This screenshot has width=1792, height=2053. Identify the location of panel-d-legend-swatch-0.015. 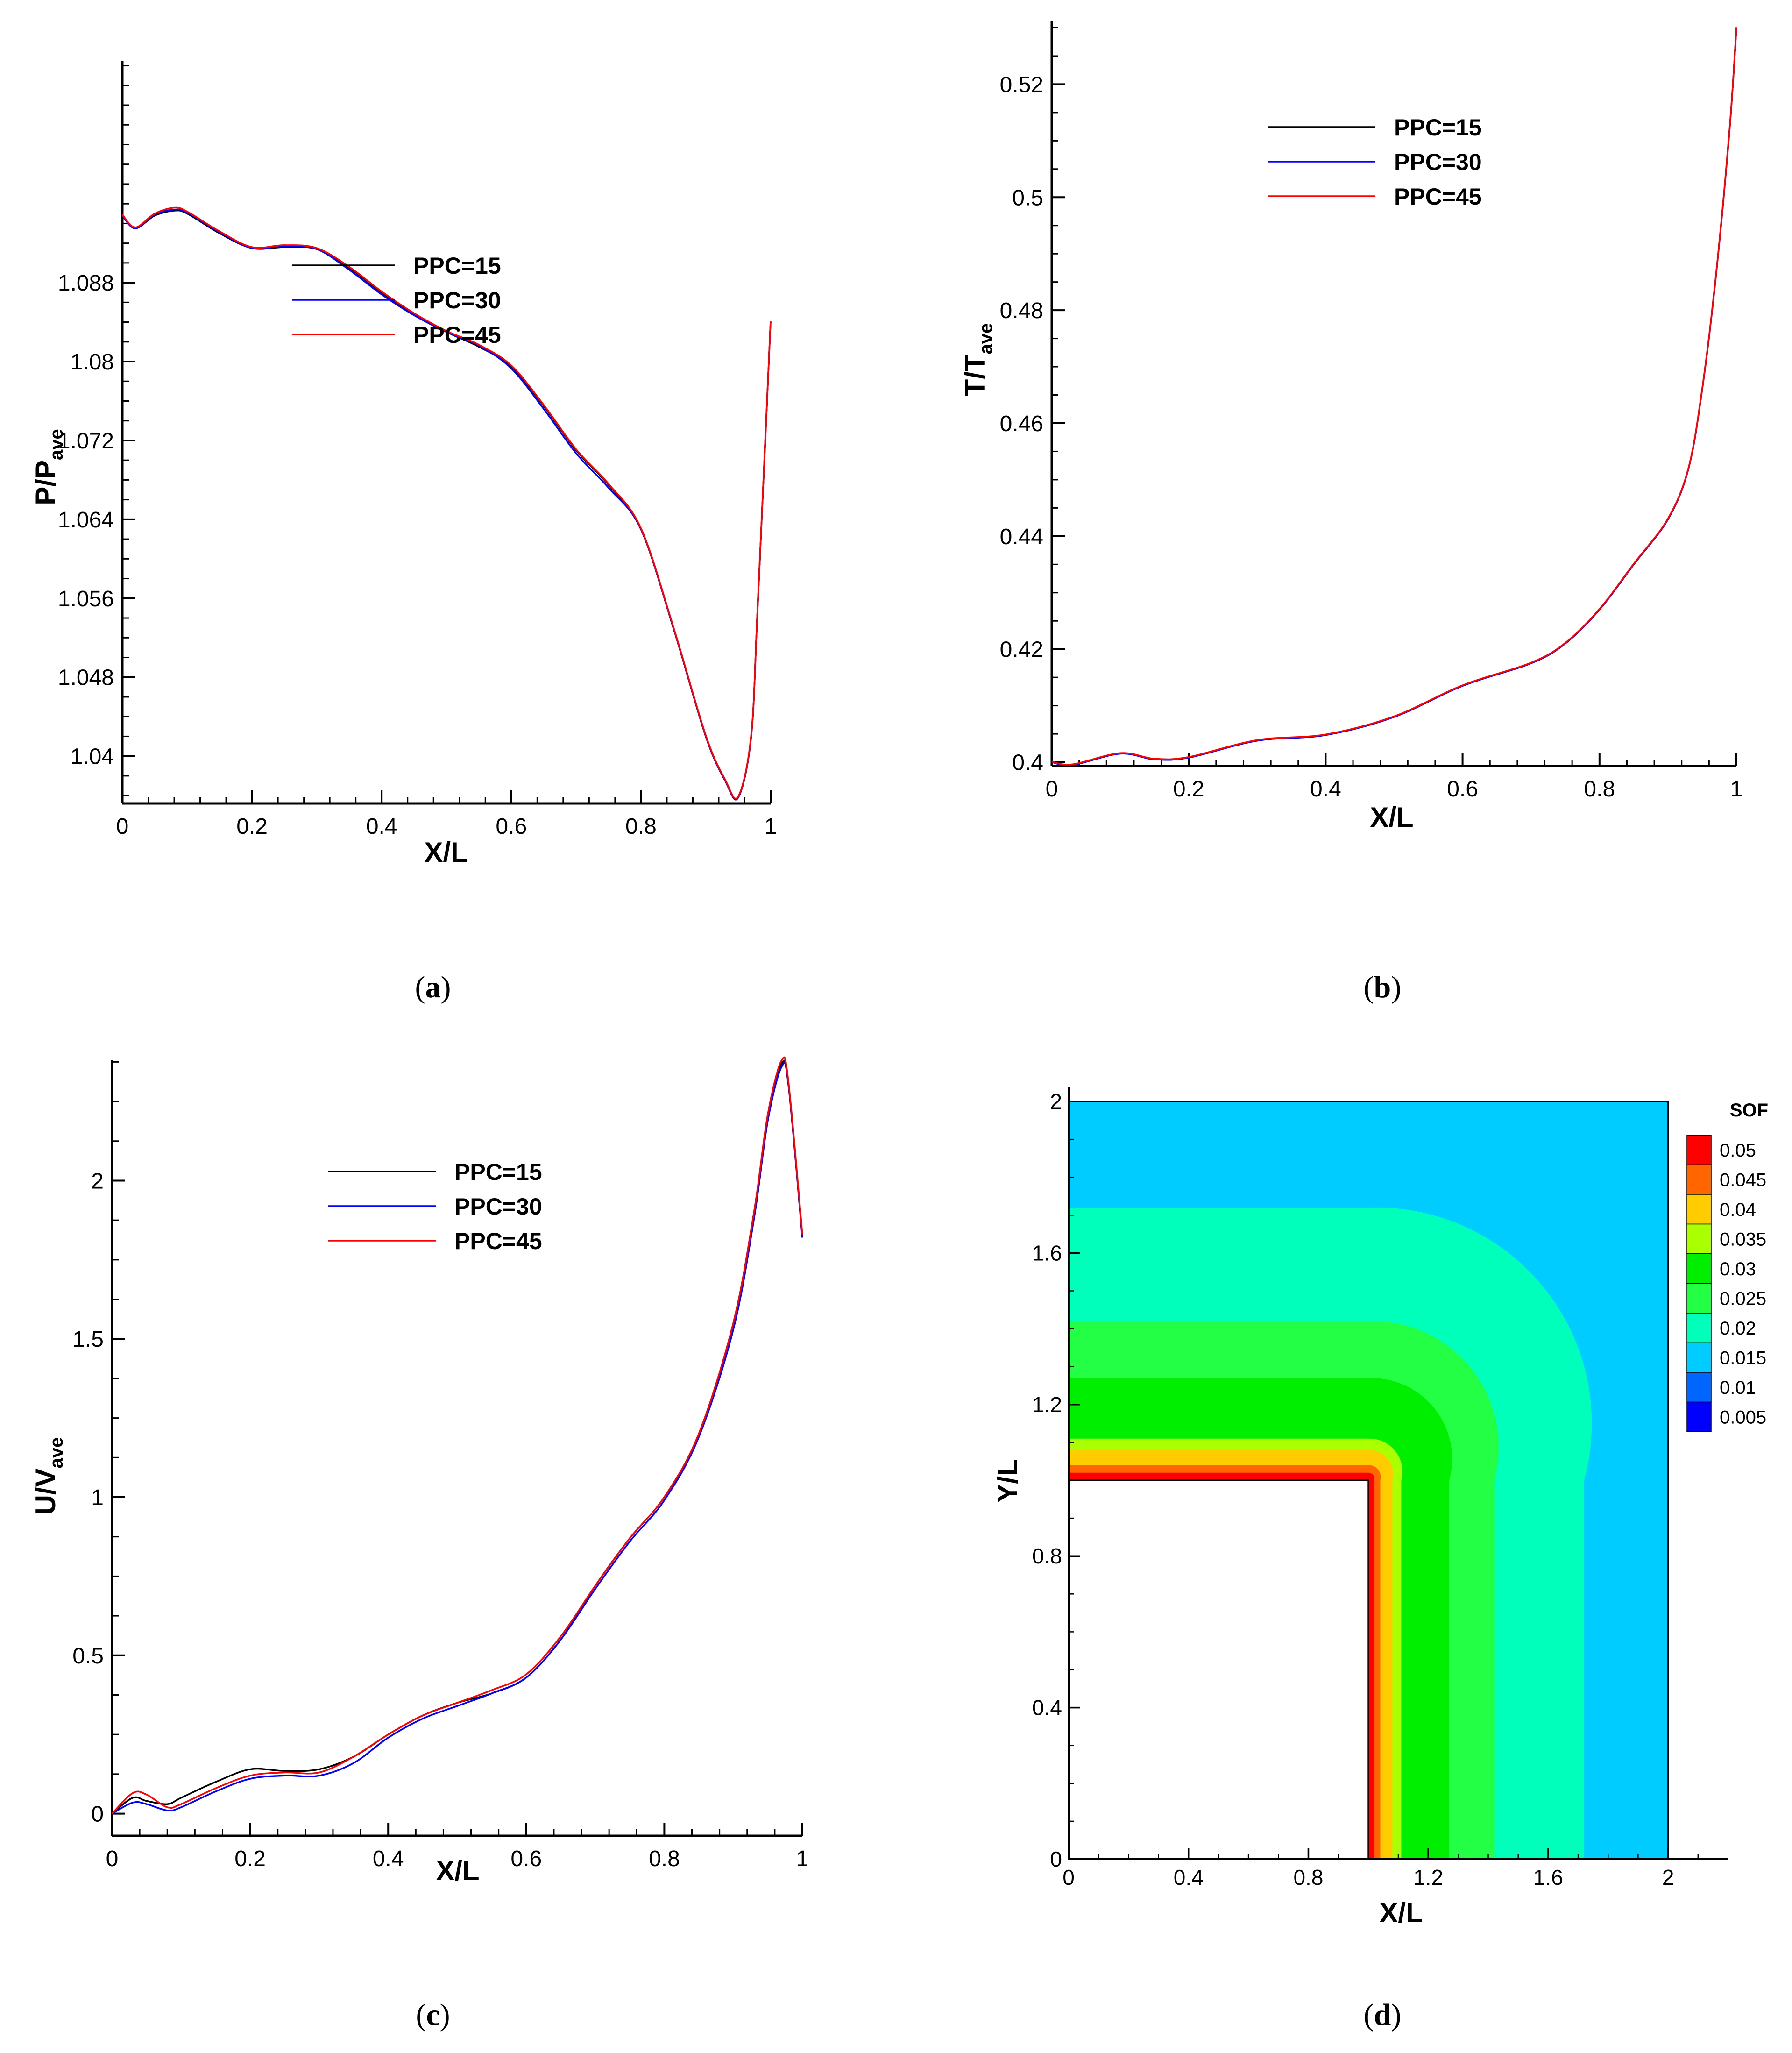
(1699, 1357).